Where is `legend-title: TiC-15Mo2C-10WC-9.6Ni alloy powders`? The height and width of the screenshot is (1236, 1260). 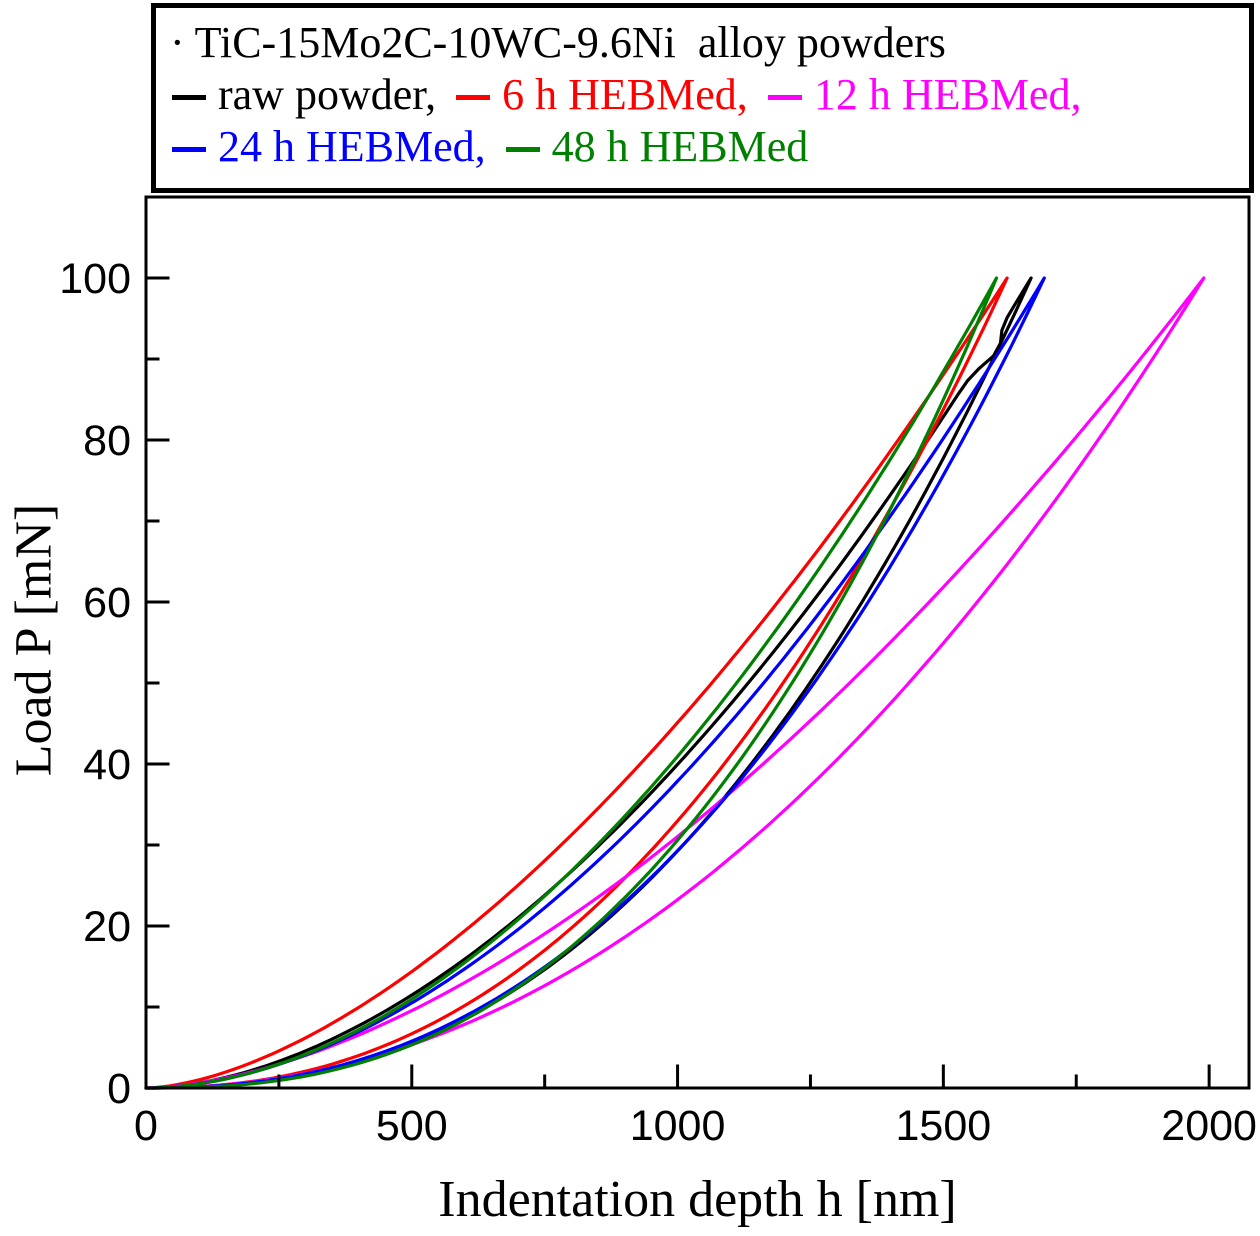
legend-title: TiC-15Mo2C-10WC-9.6Ni alloy powders is located at coordinates (570, 42).